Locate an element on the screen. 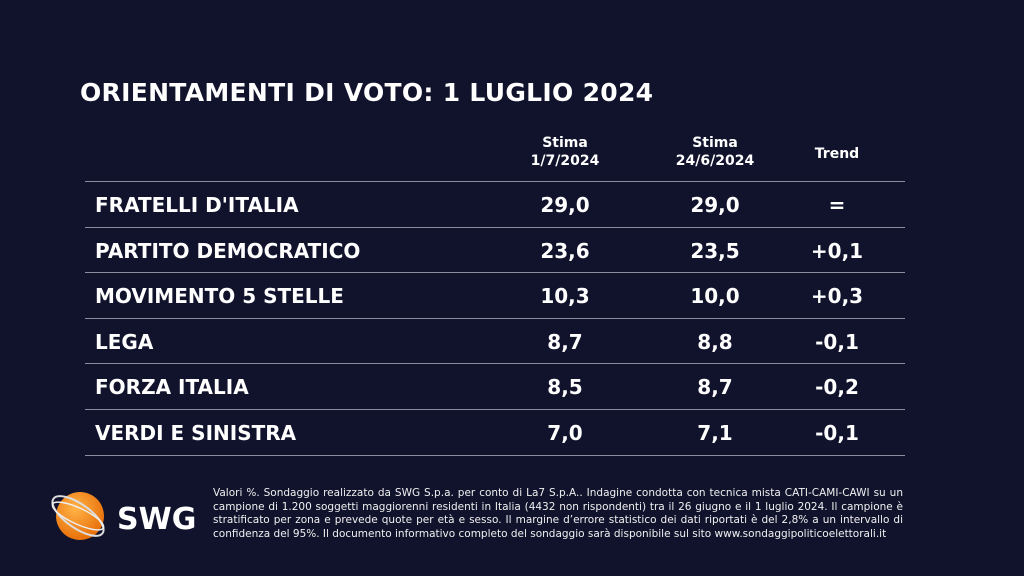 This screenshot has height=576, width=1024. table-row: MOVIMENTO 5 STELLE 10,3 10,0 +0,3 is located at coordinates (495, 295).